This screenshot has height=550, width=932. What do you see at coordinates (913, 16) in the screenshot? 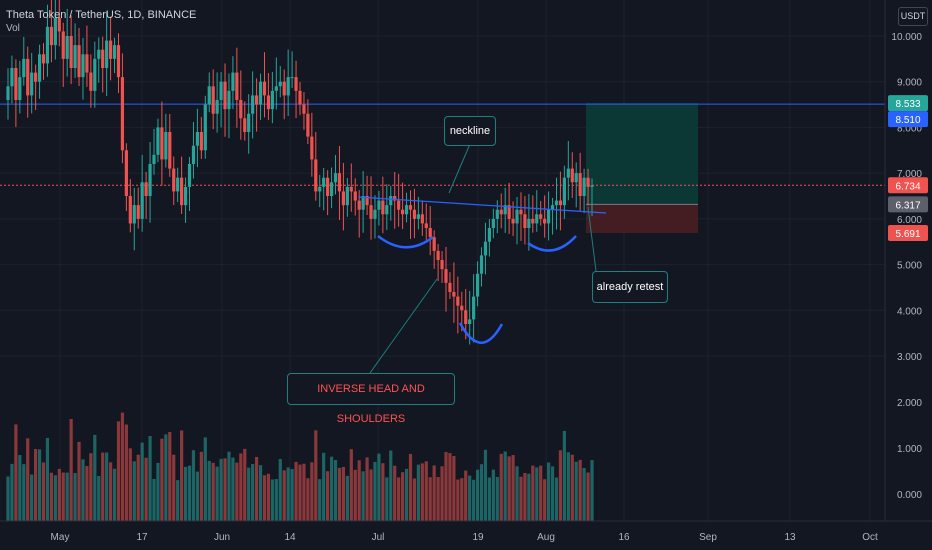
I see `currency-button: USDT` at bounding box center [913, 16].